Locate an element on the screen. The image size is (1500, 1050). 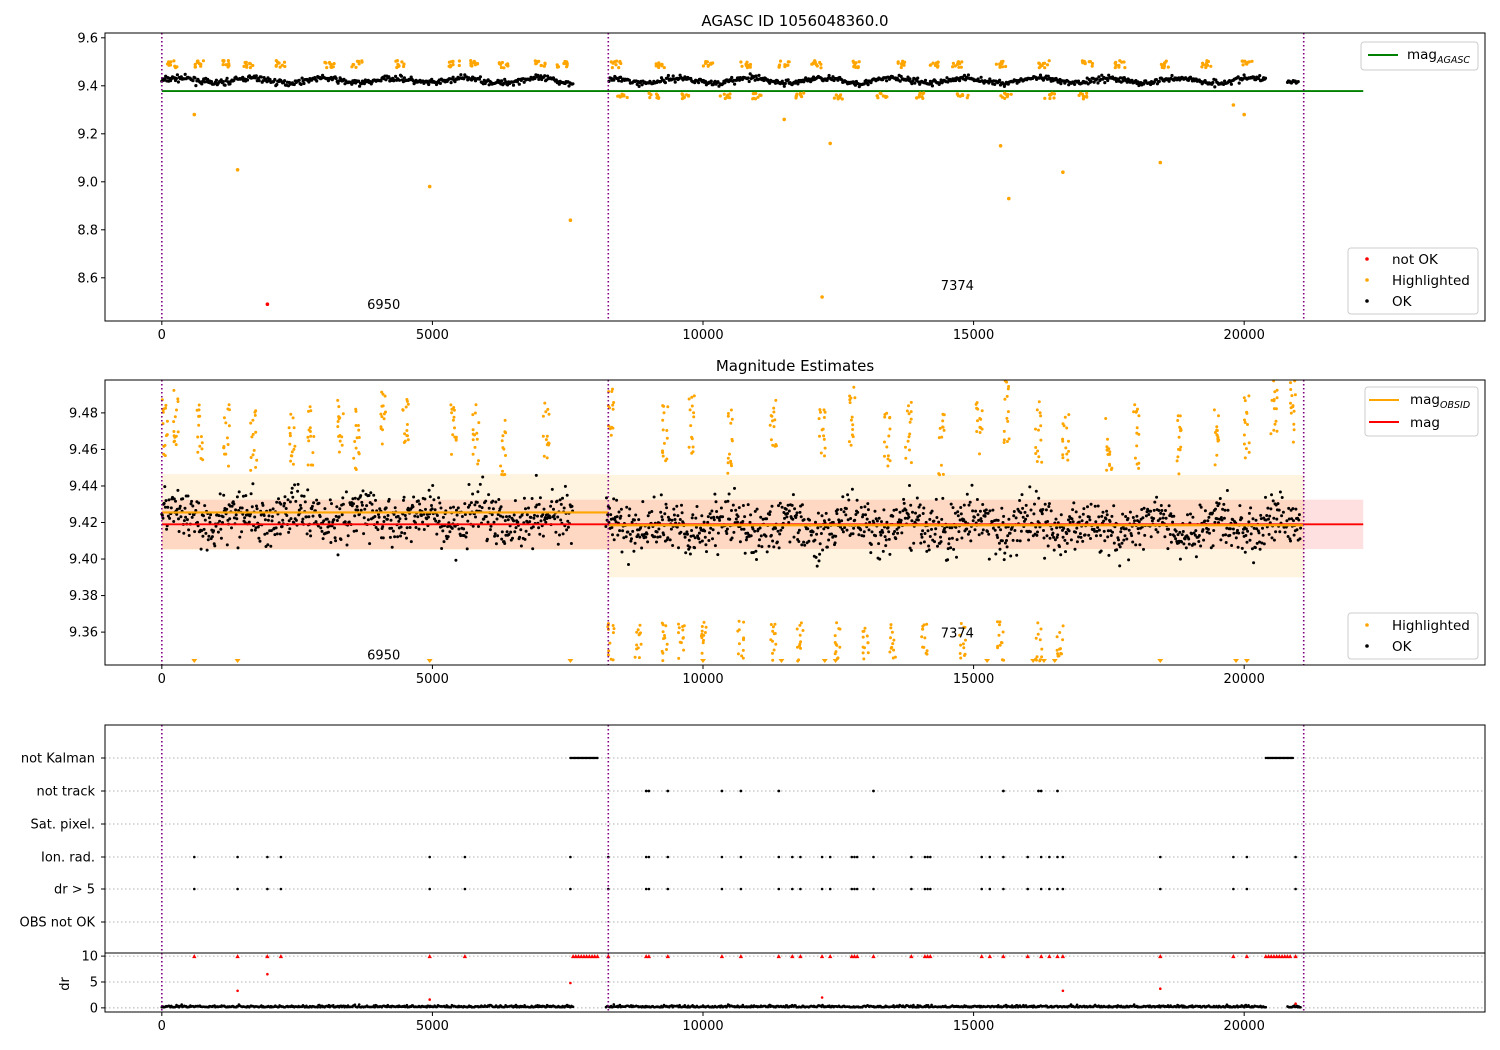
chart-title-magnitude: Magnitude Estimates is located at coordinates (795, 366).